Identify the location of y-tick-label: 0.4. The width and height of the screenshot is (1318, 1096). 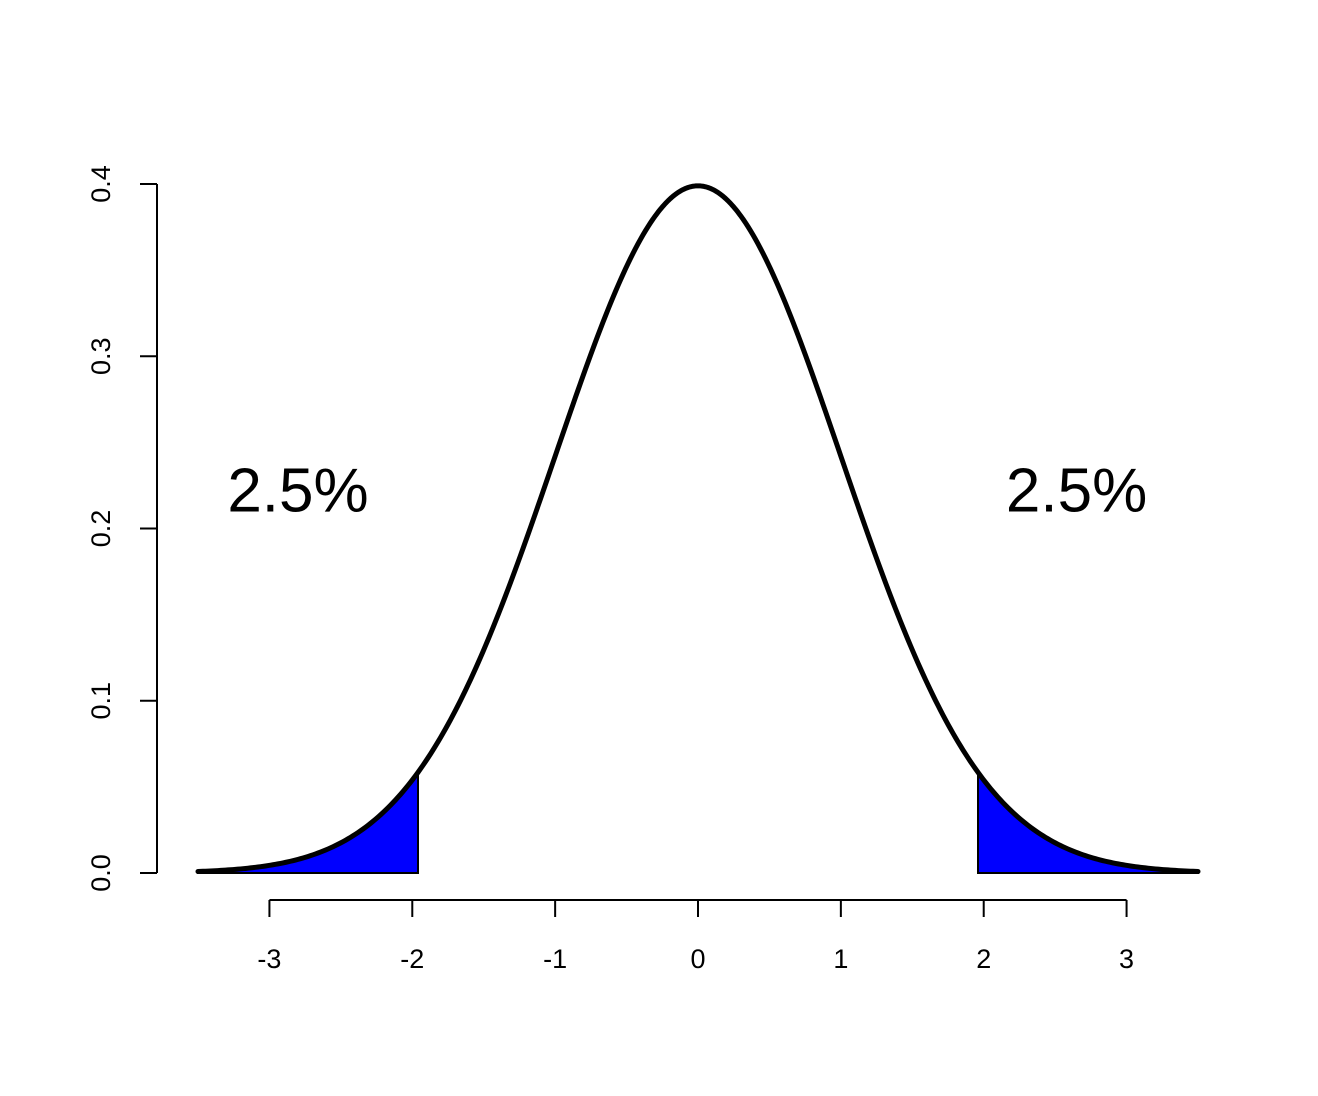
(101, 184).